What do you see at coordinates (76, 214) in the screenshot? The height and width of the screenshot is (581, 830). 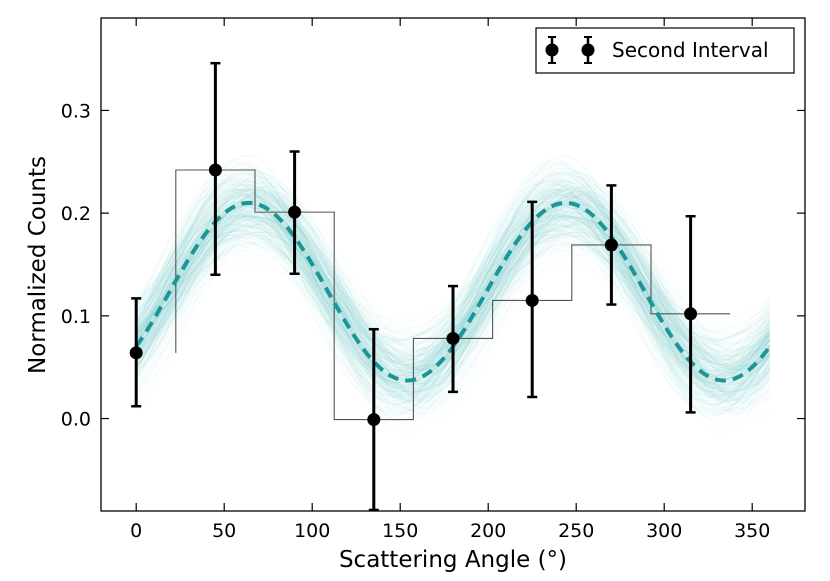 I see `y-tick-label: 0.2` at bounding box center [76, 214].